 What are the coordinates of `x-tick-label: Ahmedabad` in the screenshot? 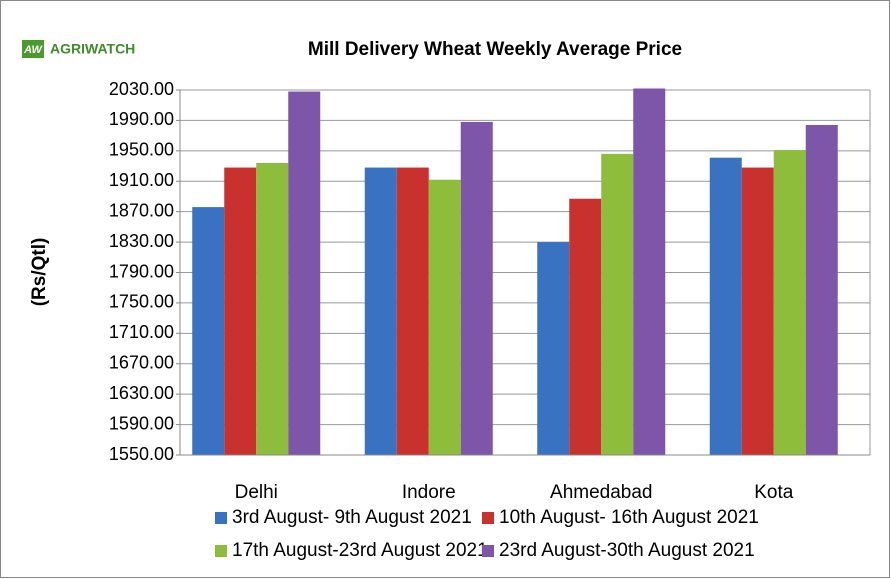 It's located at (601, 492).